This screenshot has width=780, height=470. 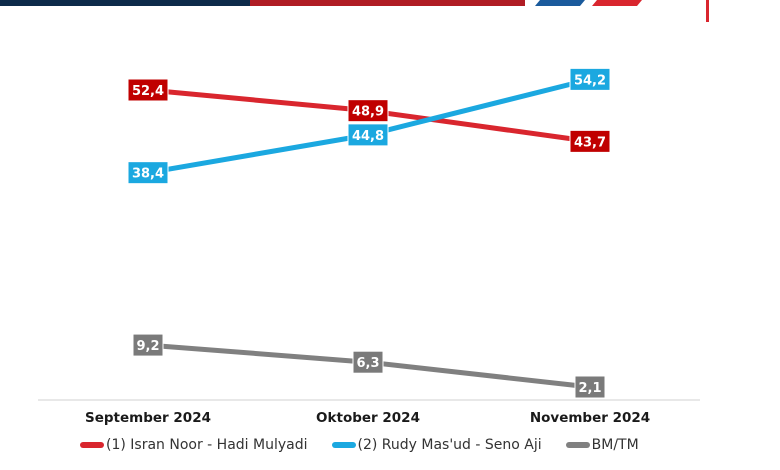 What do you see at coordinates (560, 3) in the screenshot?
I see `banner-blue-stripe` at bounding box center [560, 3].